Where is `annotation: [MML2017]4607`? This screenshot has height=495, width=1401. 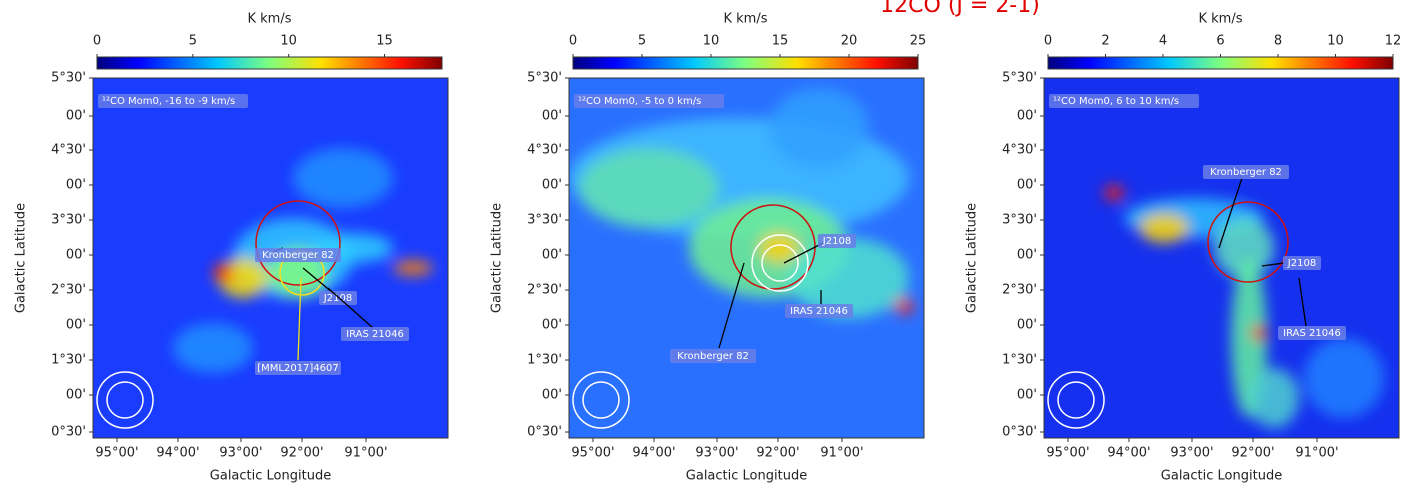
annotation: [MML2017]4607 is located at coordinates (298, 368).